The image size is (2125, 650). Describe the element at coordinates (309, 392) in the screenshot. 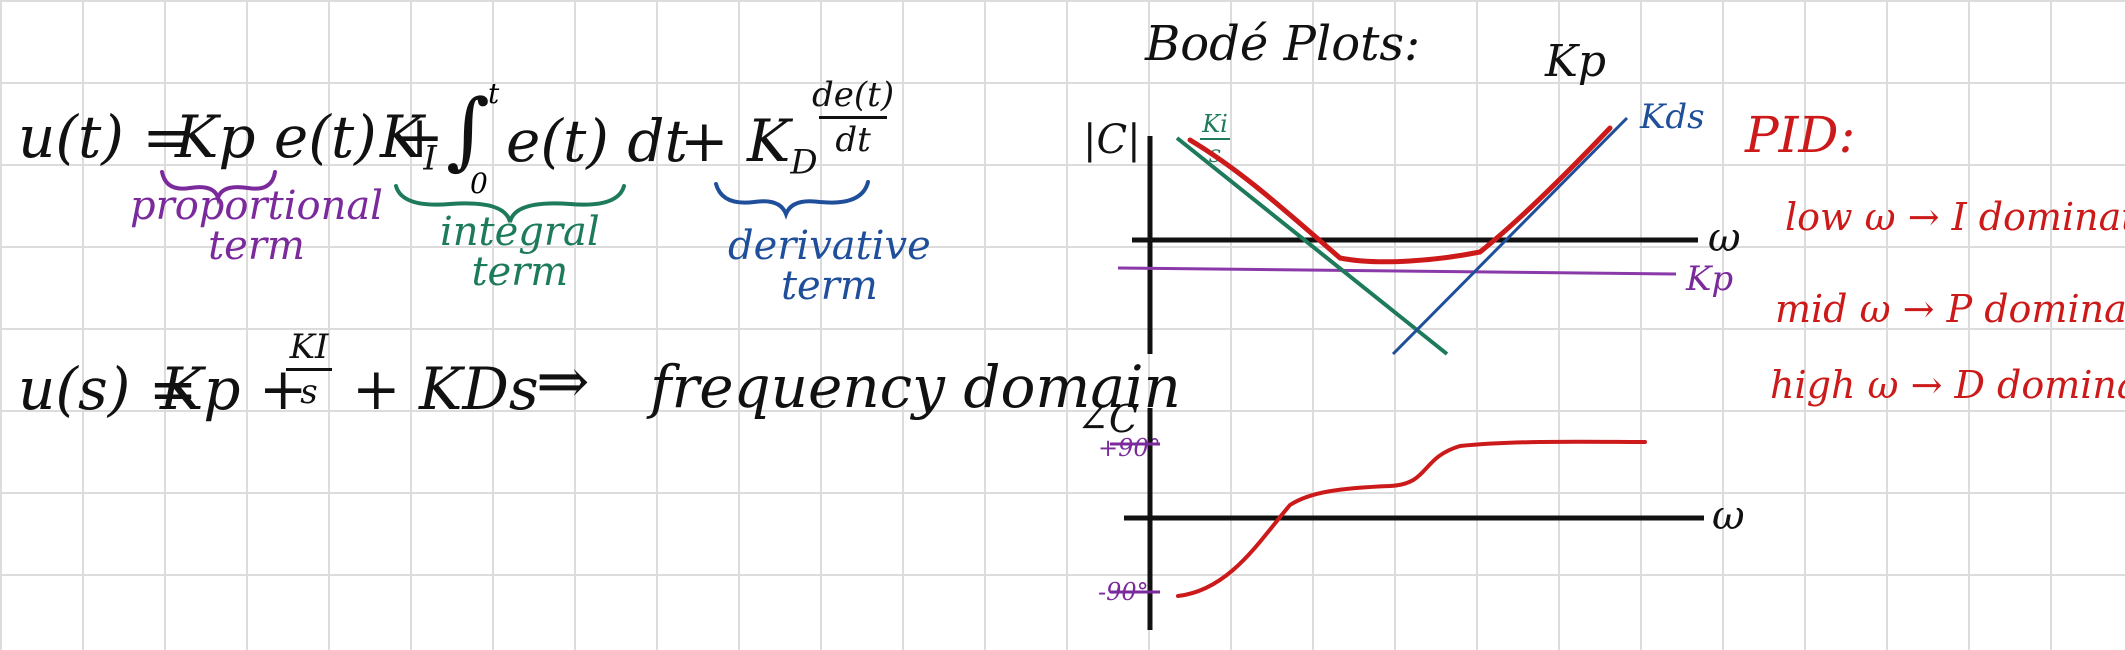

I see `freq-ki-denominator: s` at that location.